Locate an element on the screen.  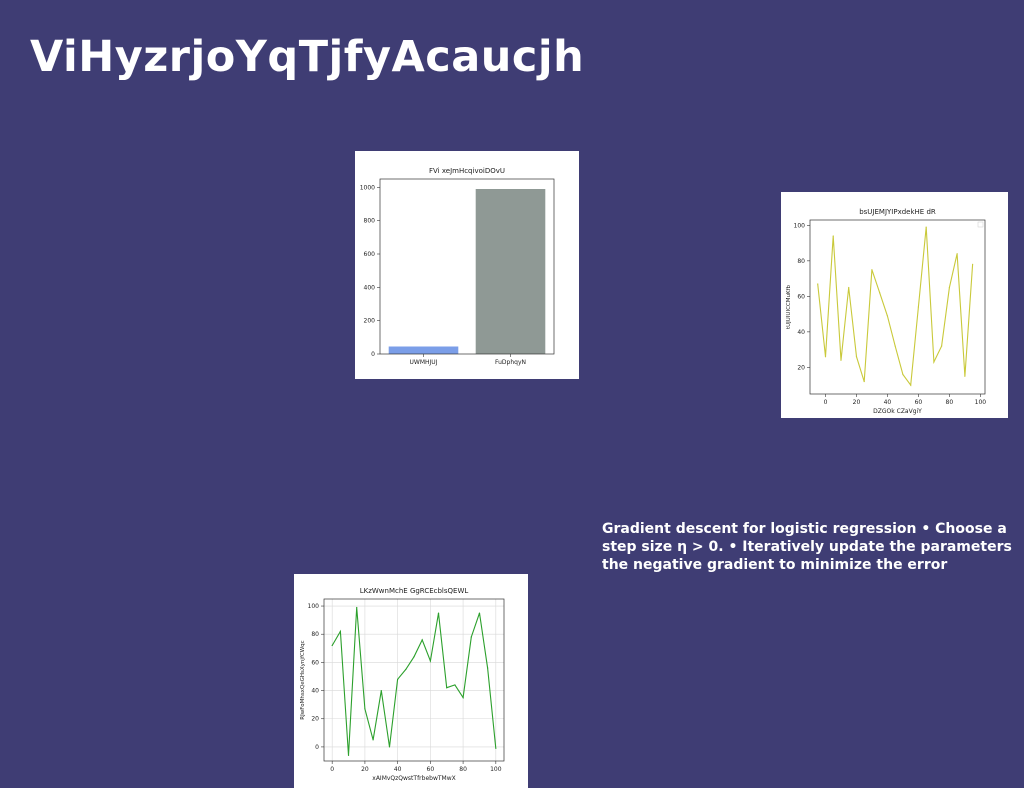
x-tick-label: FuDphqyN is located at coordinates (510, 362).